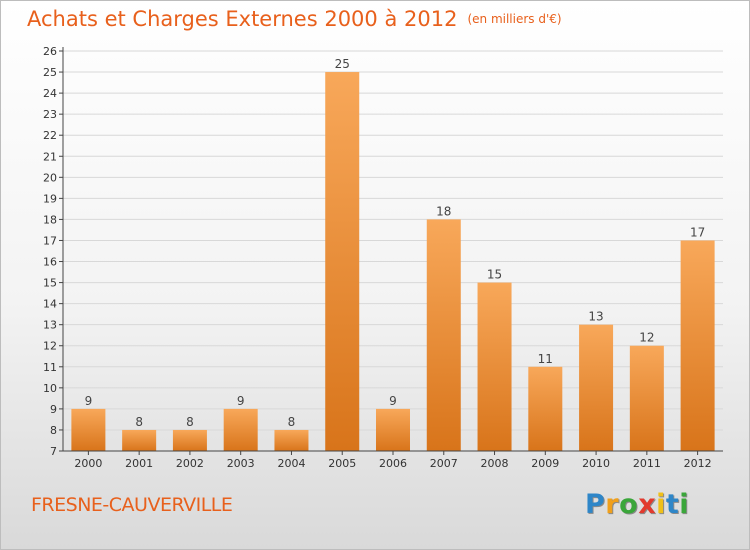 Image resolution: width=750 pixels, height=550 pixels. Describe the element at coordinates (50, 388) in the screenshot. I see `y-tick-label: 10` at that location.